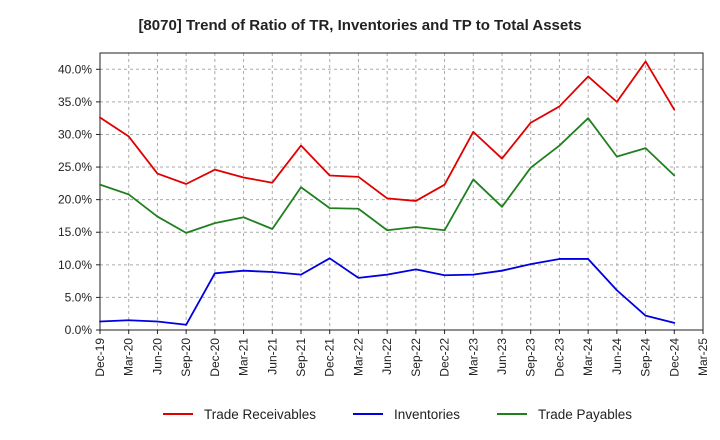  Describe the element at coordinates (427, 414) in the screenshot. I see `legend-label: Inventories` at that location.